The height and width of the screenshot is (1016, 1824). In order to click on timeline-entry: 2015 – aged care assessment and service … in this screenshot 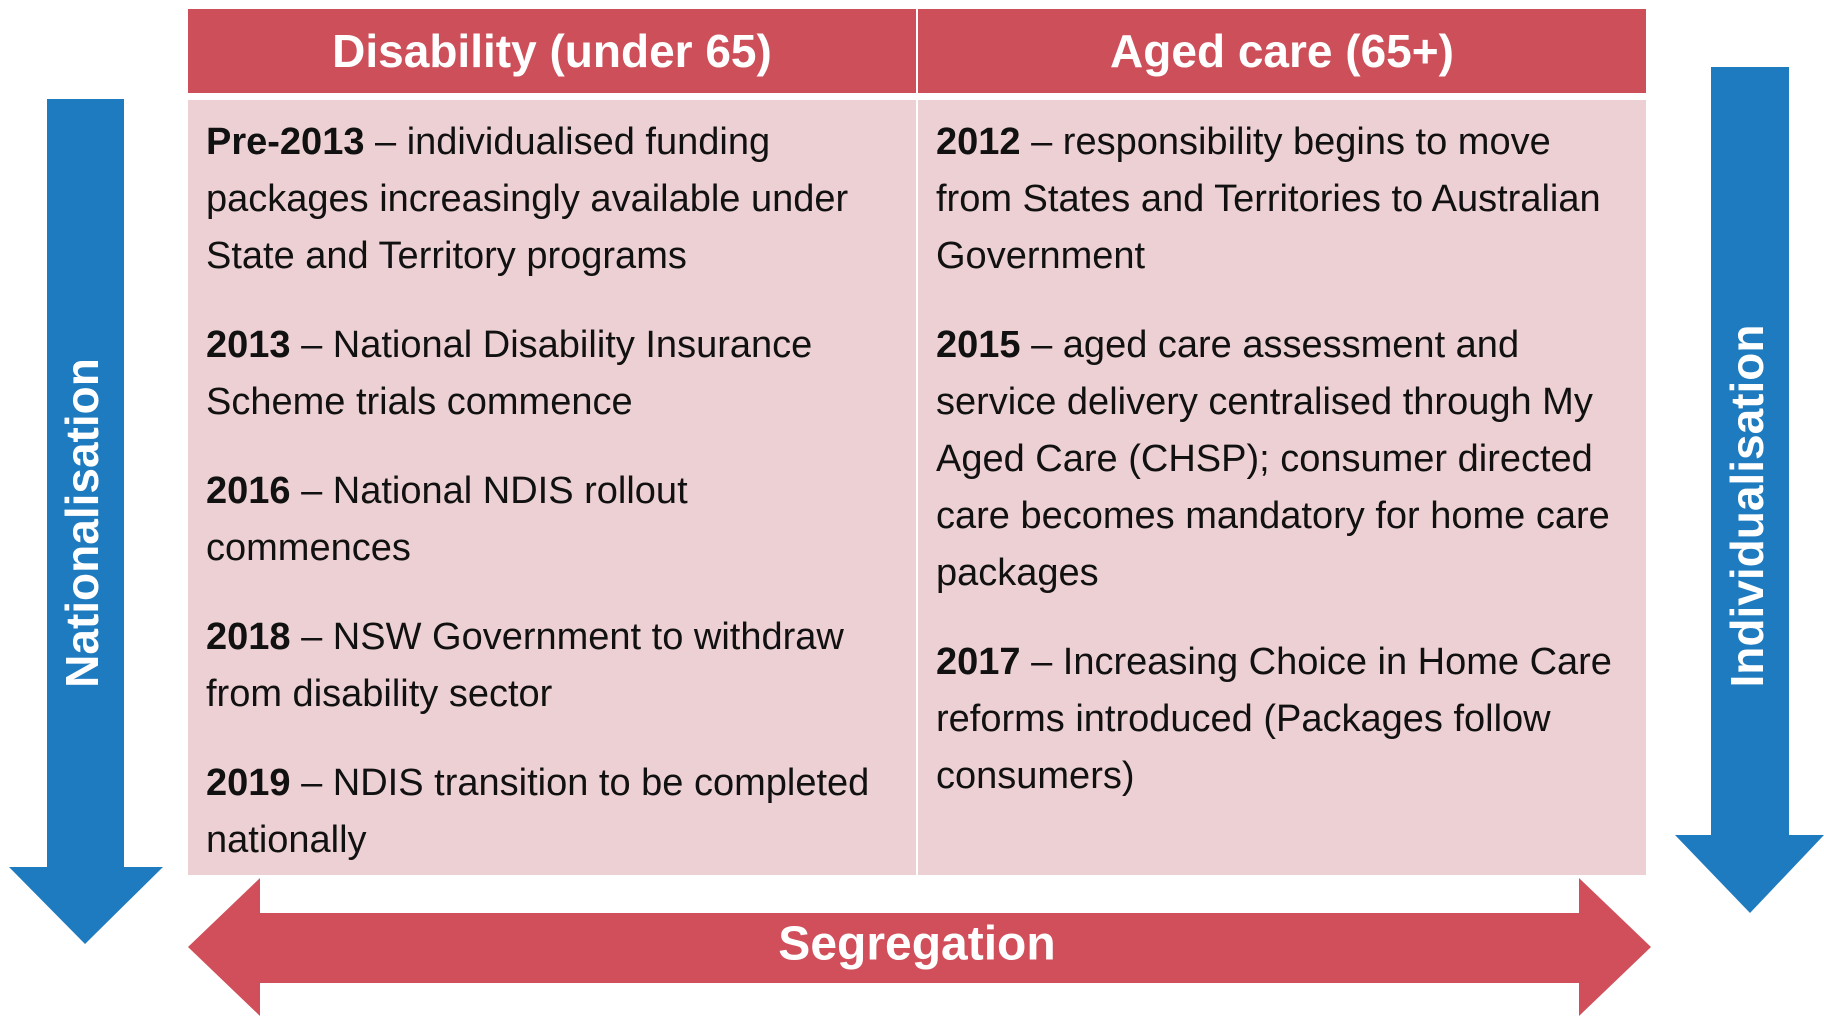, I will do `click(1283, 459)`.